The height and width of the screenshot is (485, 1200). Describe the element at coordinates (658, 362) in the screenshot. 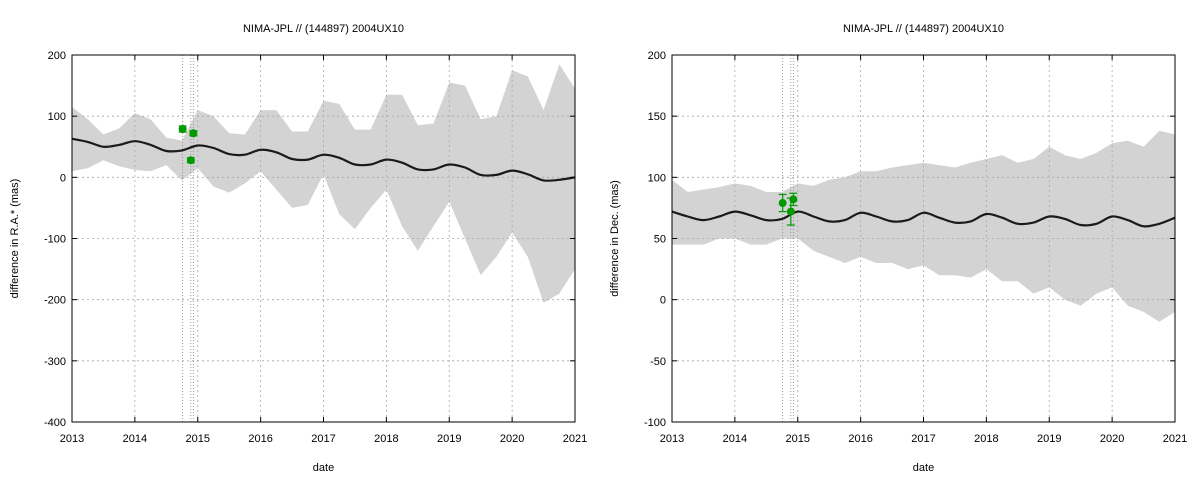

I see `y-tick-label: -50` at that location.